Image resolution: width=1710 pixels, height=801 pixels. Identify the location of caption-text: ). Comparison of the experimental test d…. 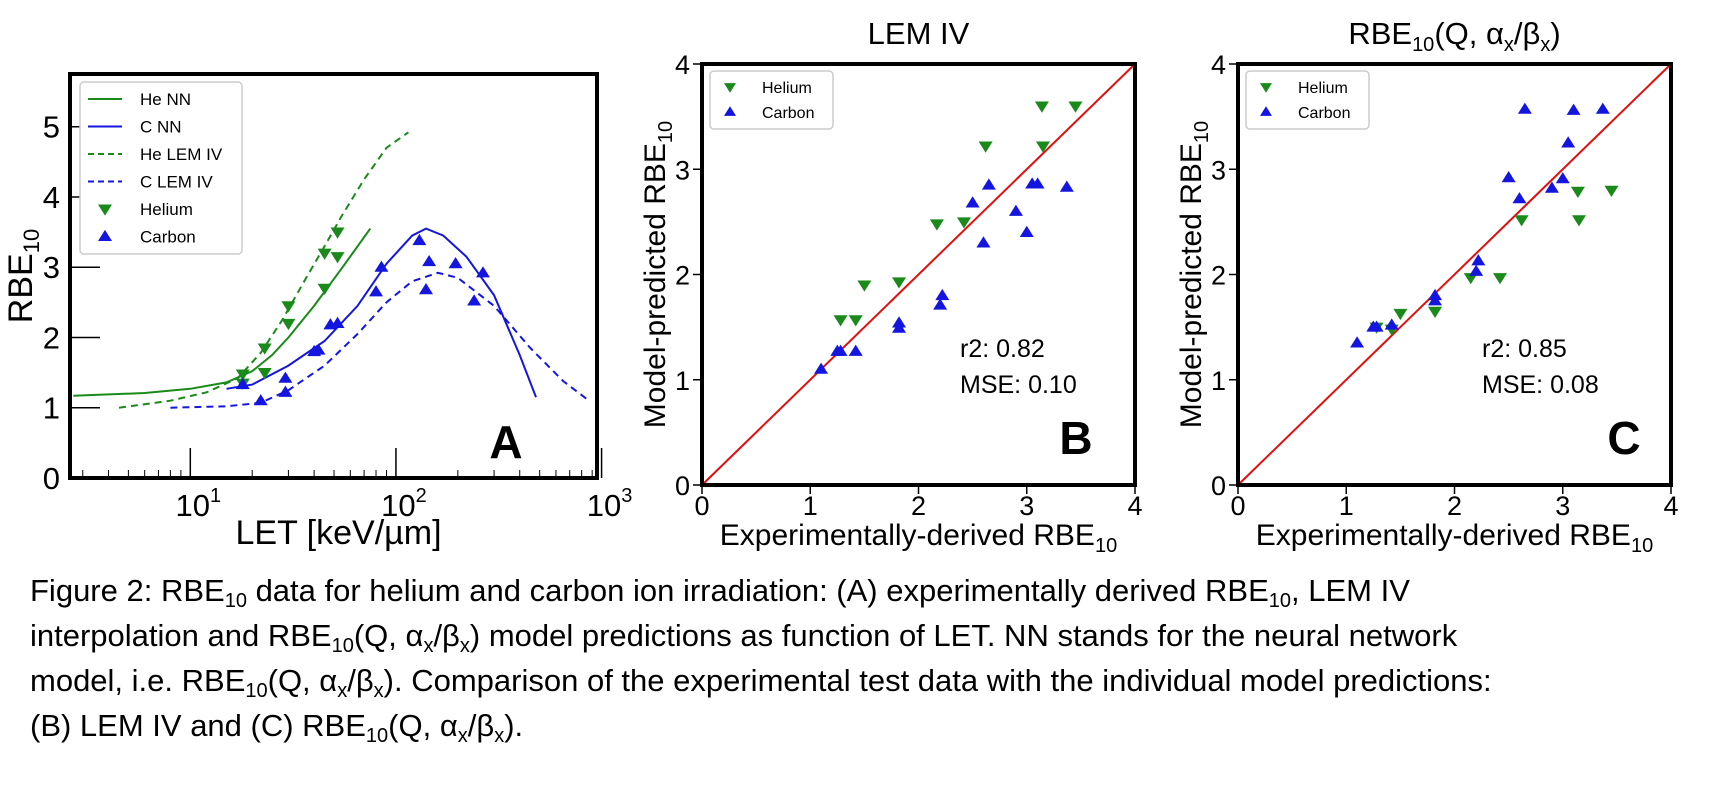
(937, 680).